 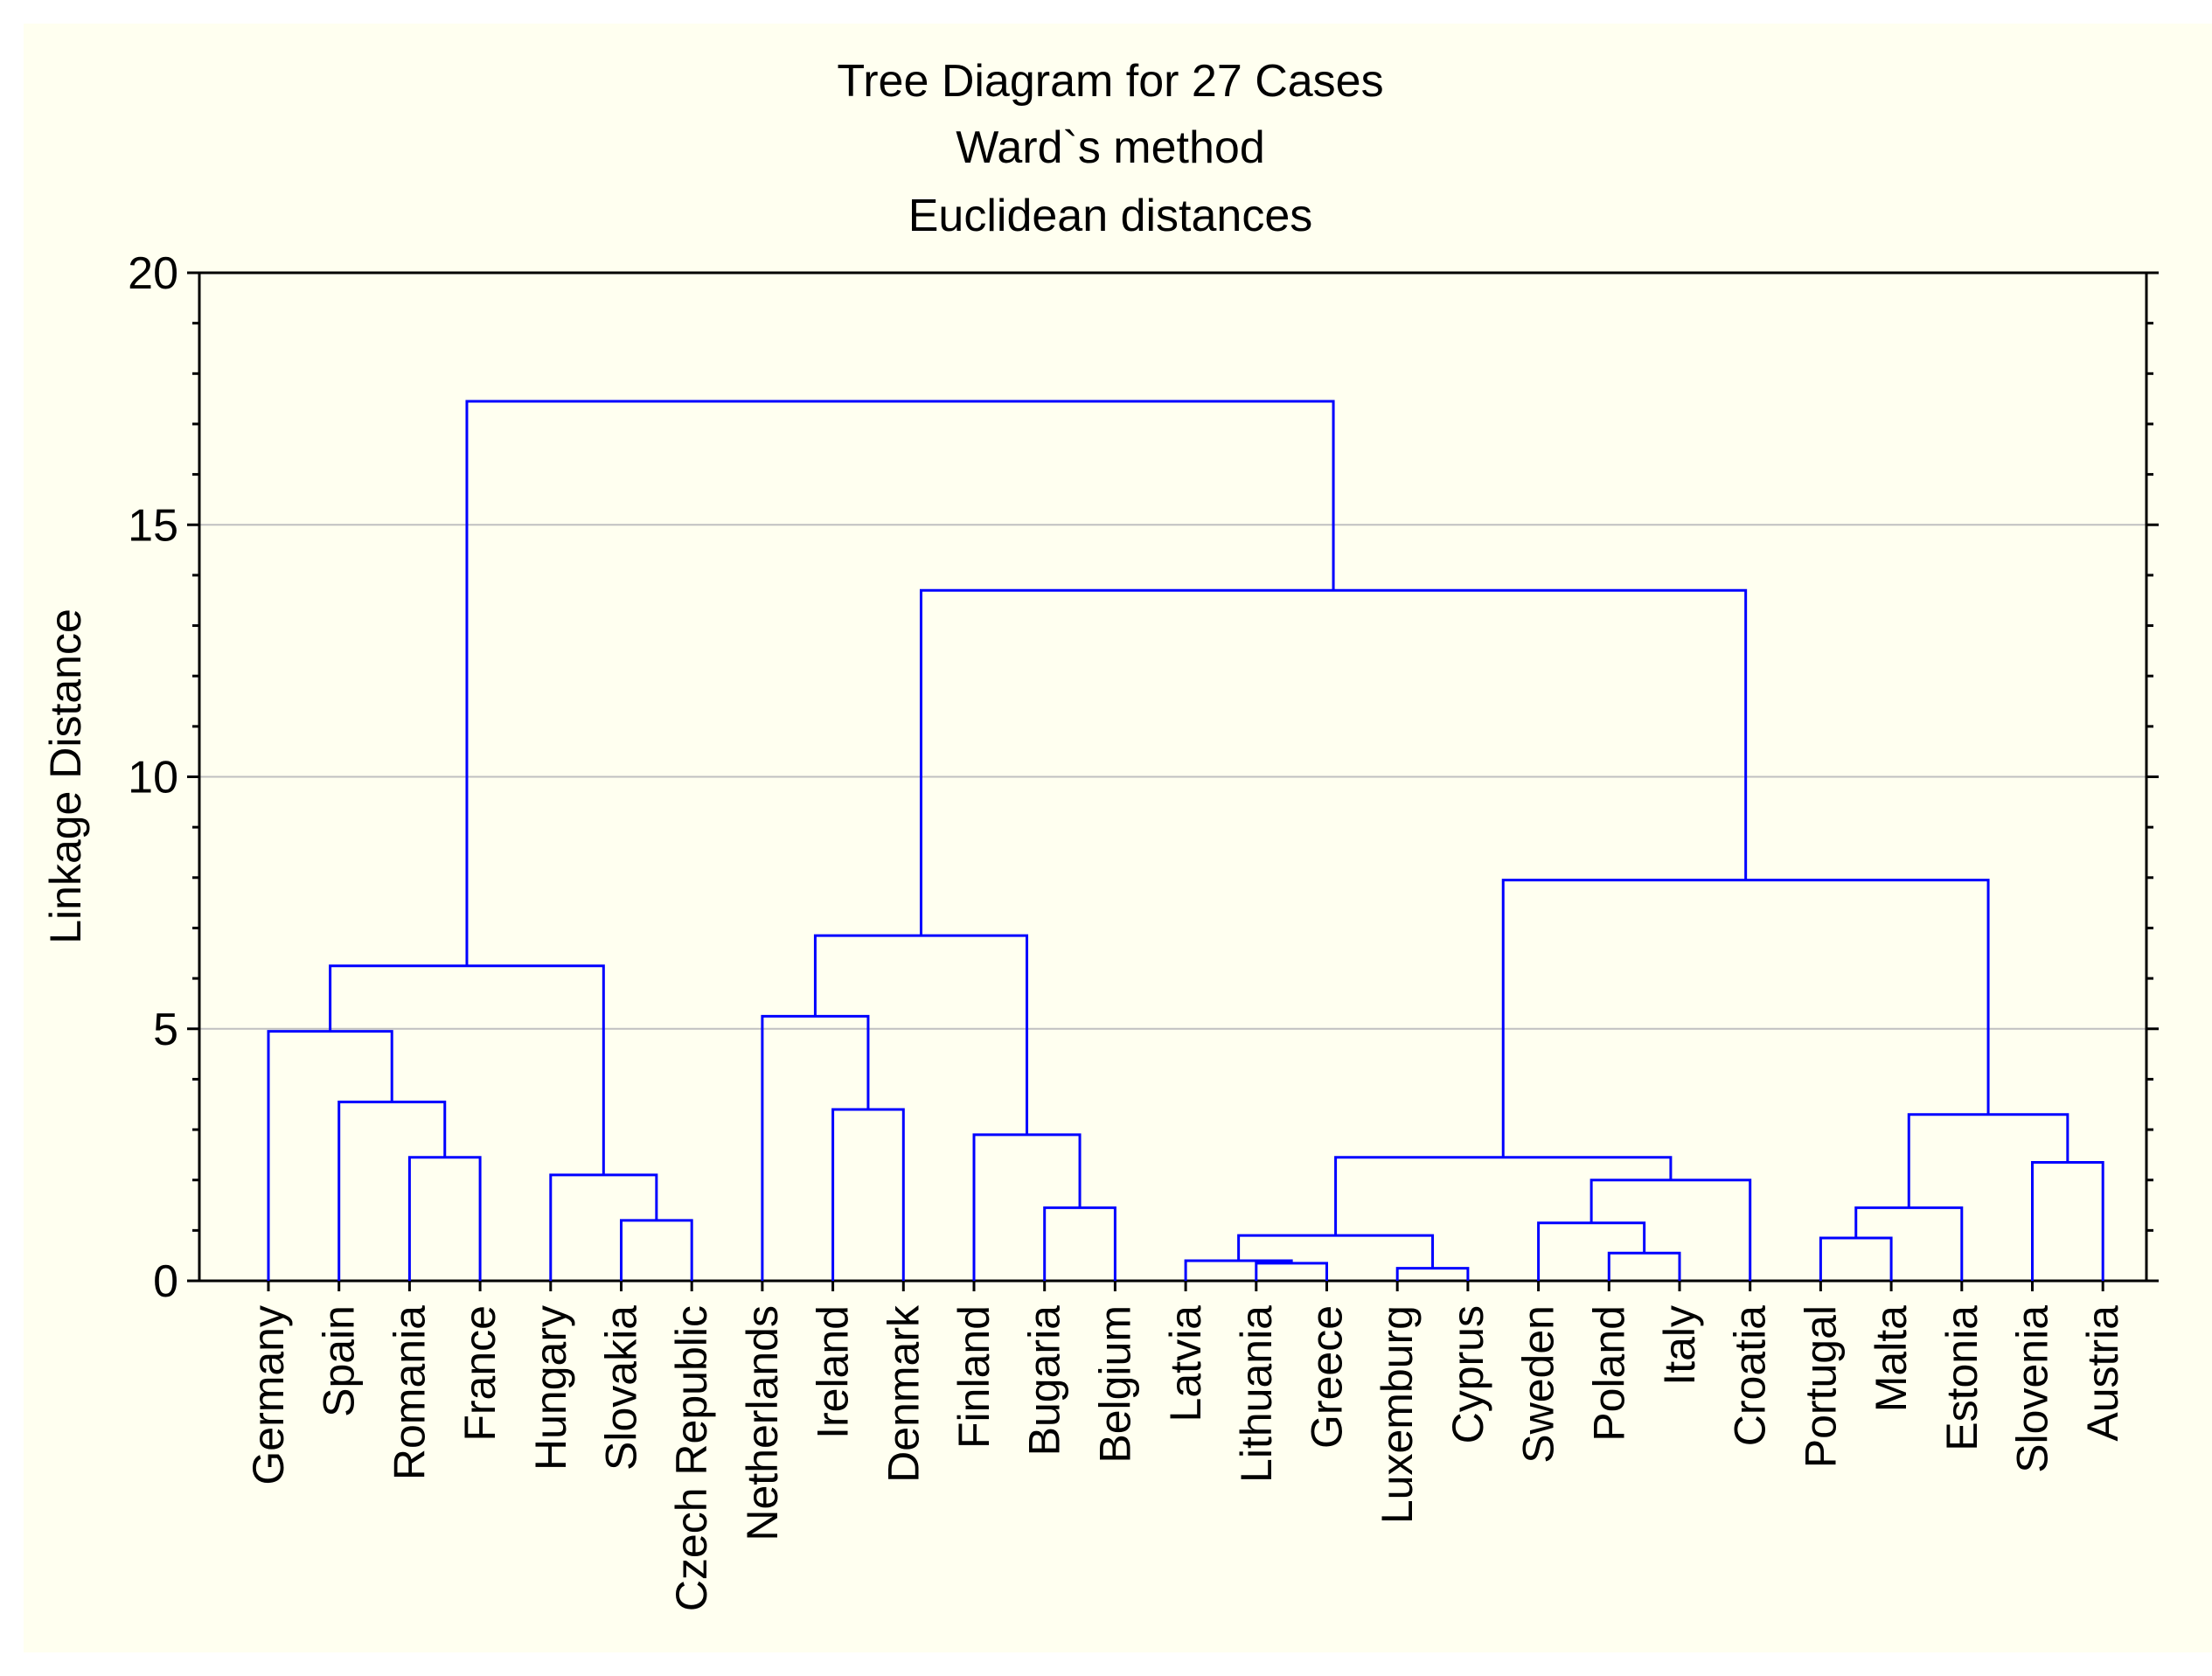 What do you see at coordinates (691, 1458) in the screenshot?
I see `leaf-label-czech-republic: Czech Republic` at bounding box center [691, 1458].